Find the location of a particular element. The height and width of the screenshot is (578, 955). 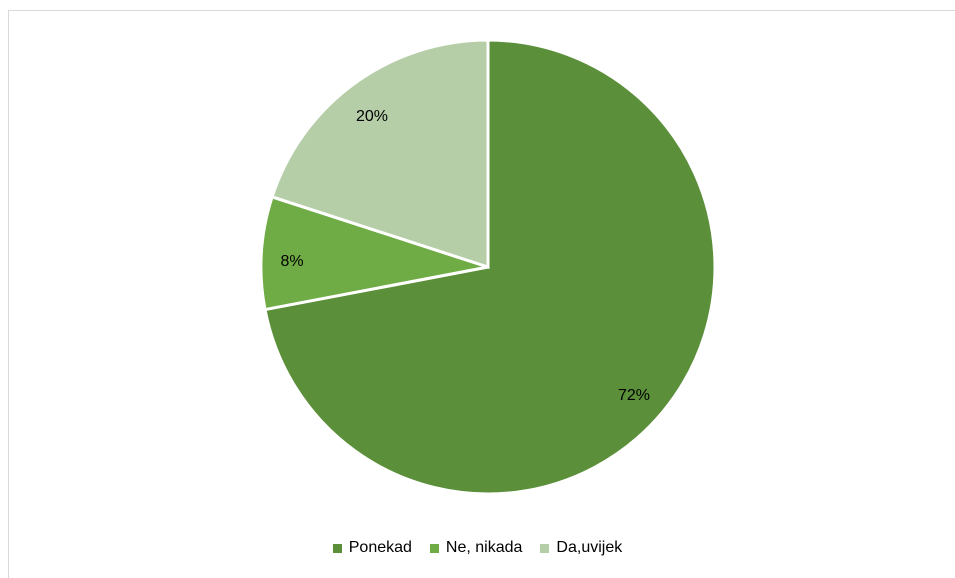

pie-slice-da-uvijek is located at coordinates (380, 154).